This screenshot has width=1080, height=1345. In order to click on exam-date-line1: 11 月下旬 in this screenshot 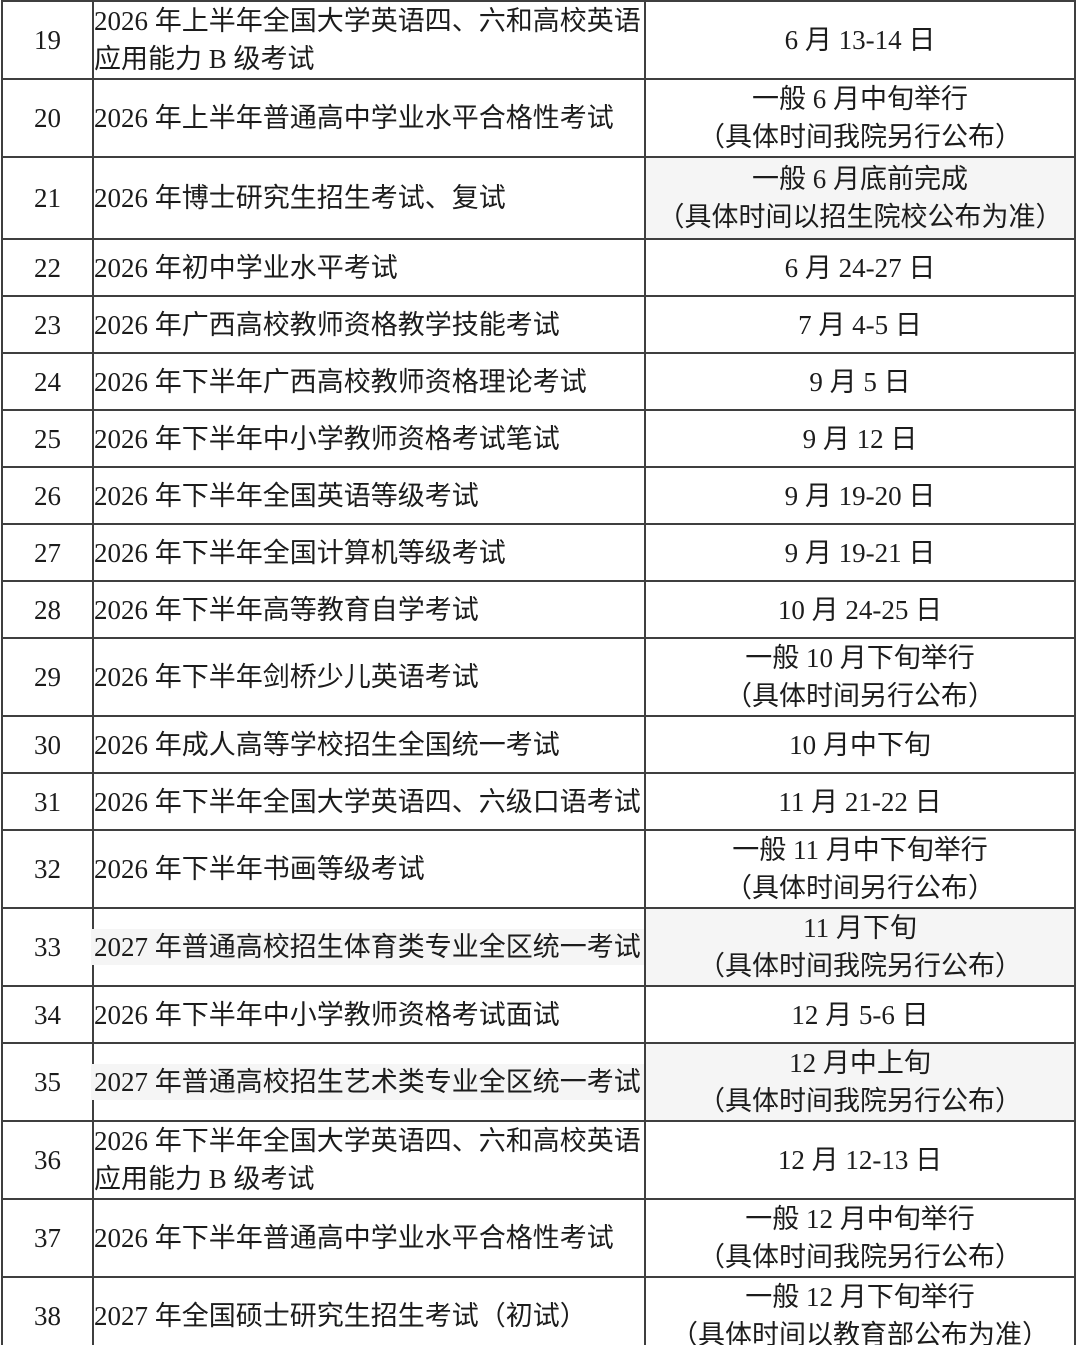, I will do `click(860, 928)`.